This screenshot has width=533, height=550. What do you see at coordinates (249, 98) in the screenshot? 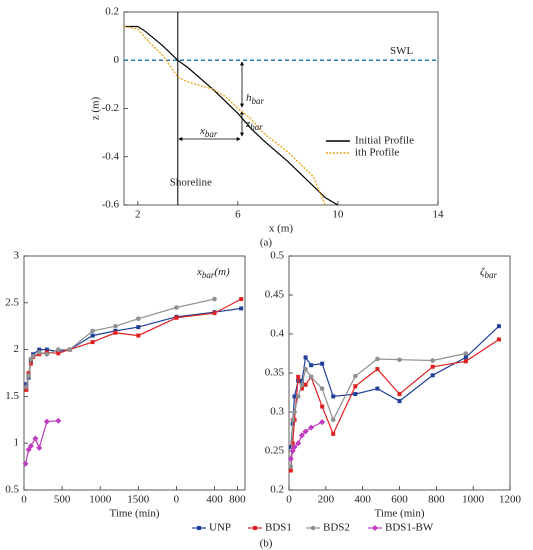
I see `annotation-base: h` at bounding box center [249, 98].